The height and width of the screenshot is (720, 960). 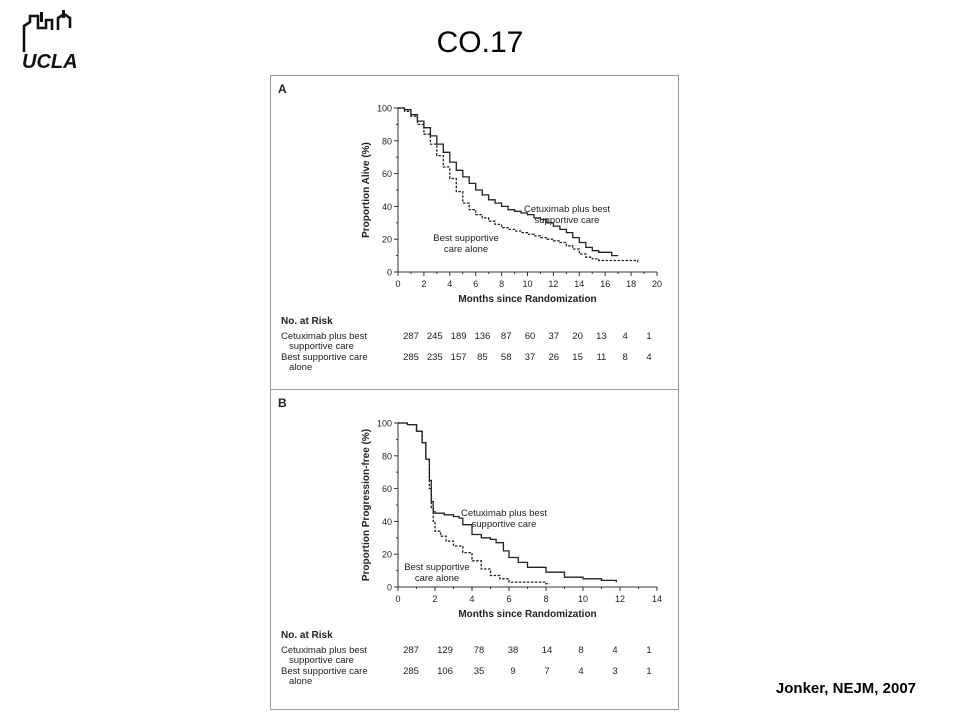 What do you see at coordinates (445, 671) in the screenshot?
I see `at-risk-value: 106` at bounding box center [445, 671].